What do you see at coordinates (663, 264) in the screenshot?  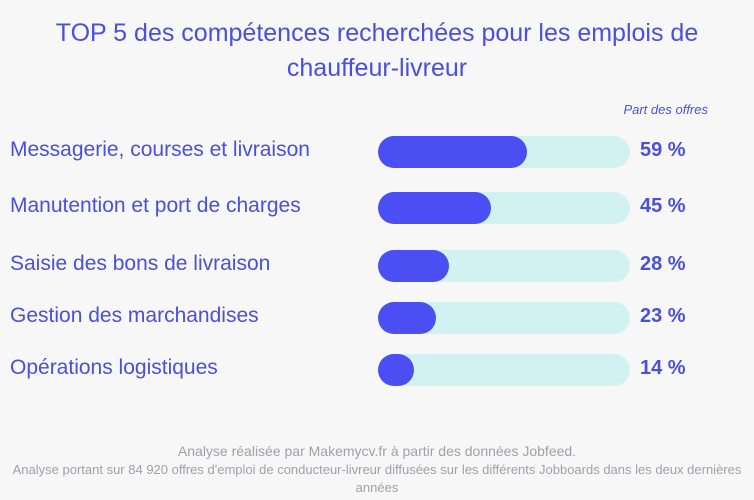 I see `bar-value-label: 28 %` at bounding box center [663, 264].